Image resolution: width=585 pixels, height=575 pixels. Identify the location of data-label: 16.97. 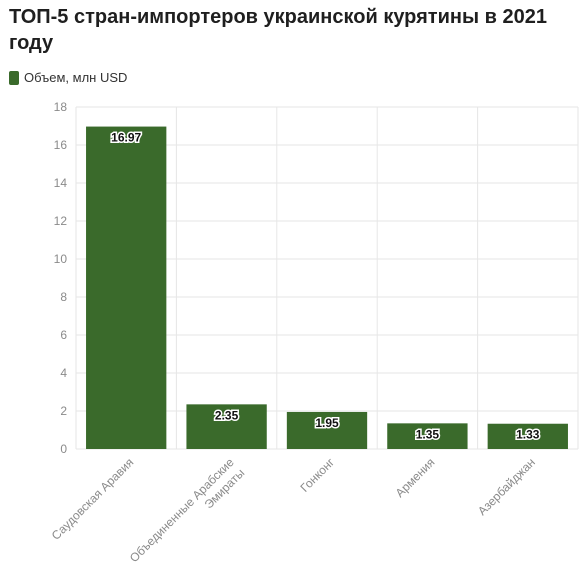
(126, 138).